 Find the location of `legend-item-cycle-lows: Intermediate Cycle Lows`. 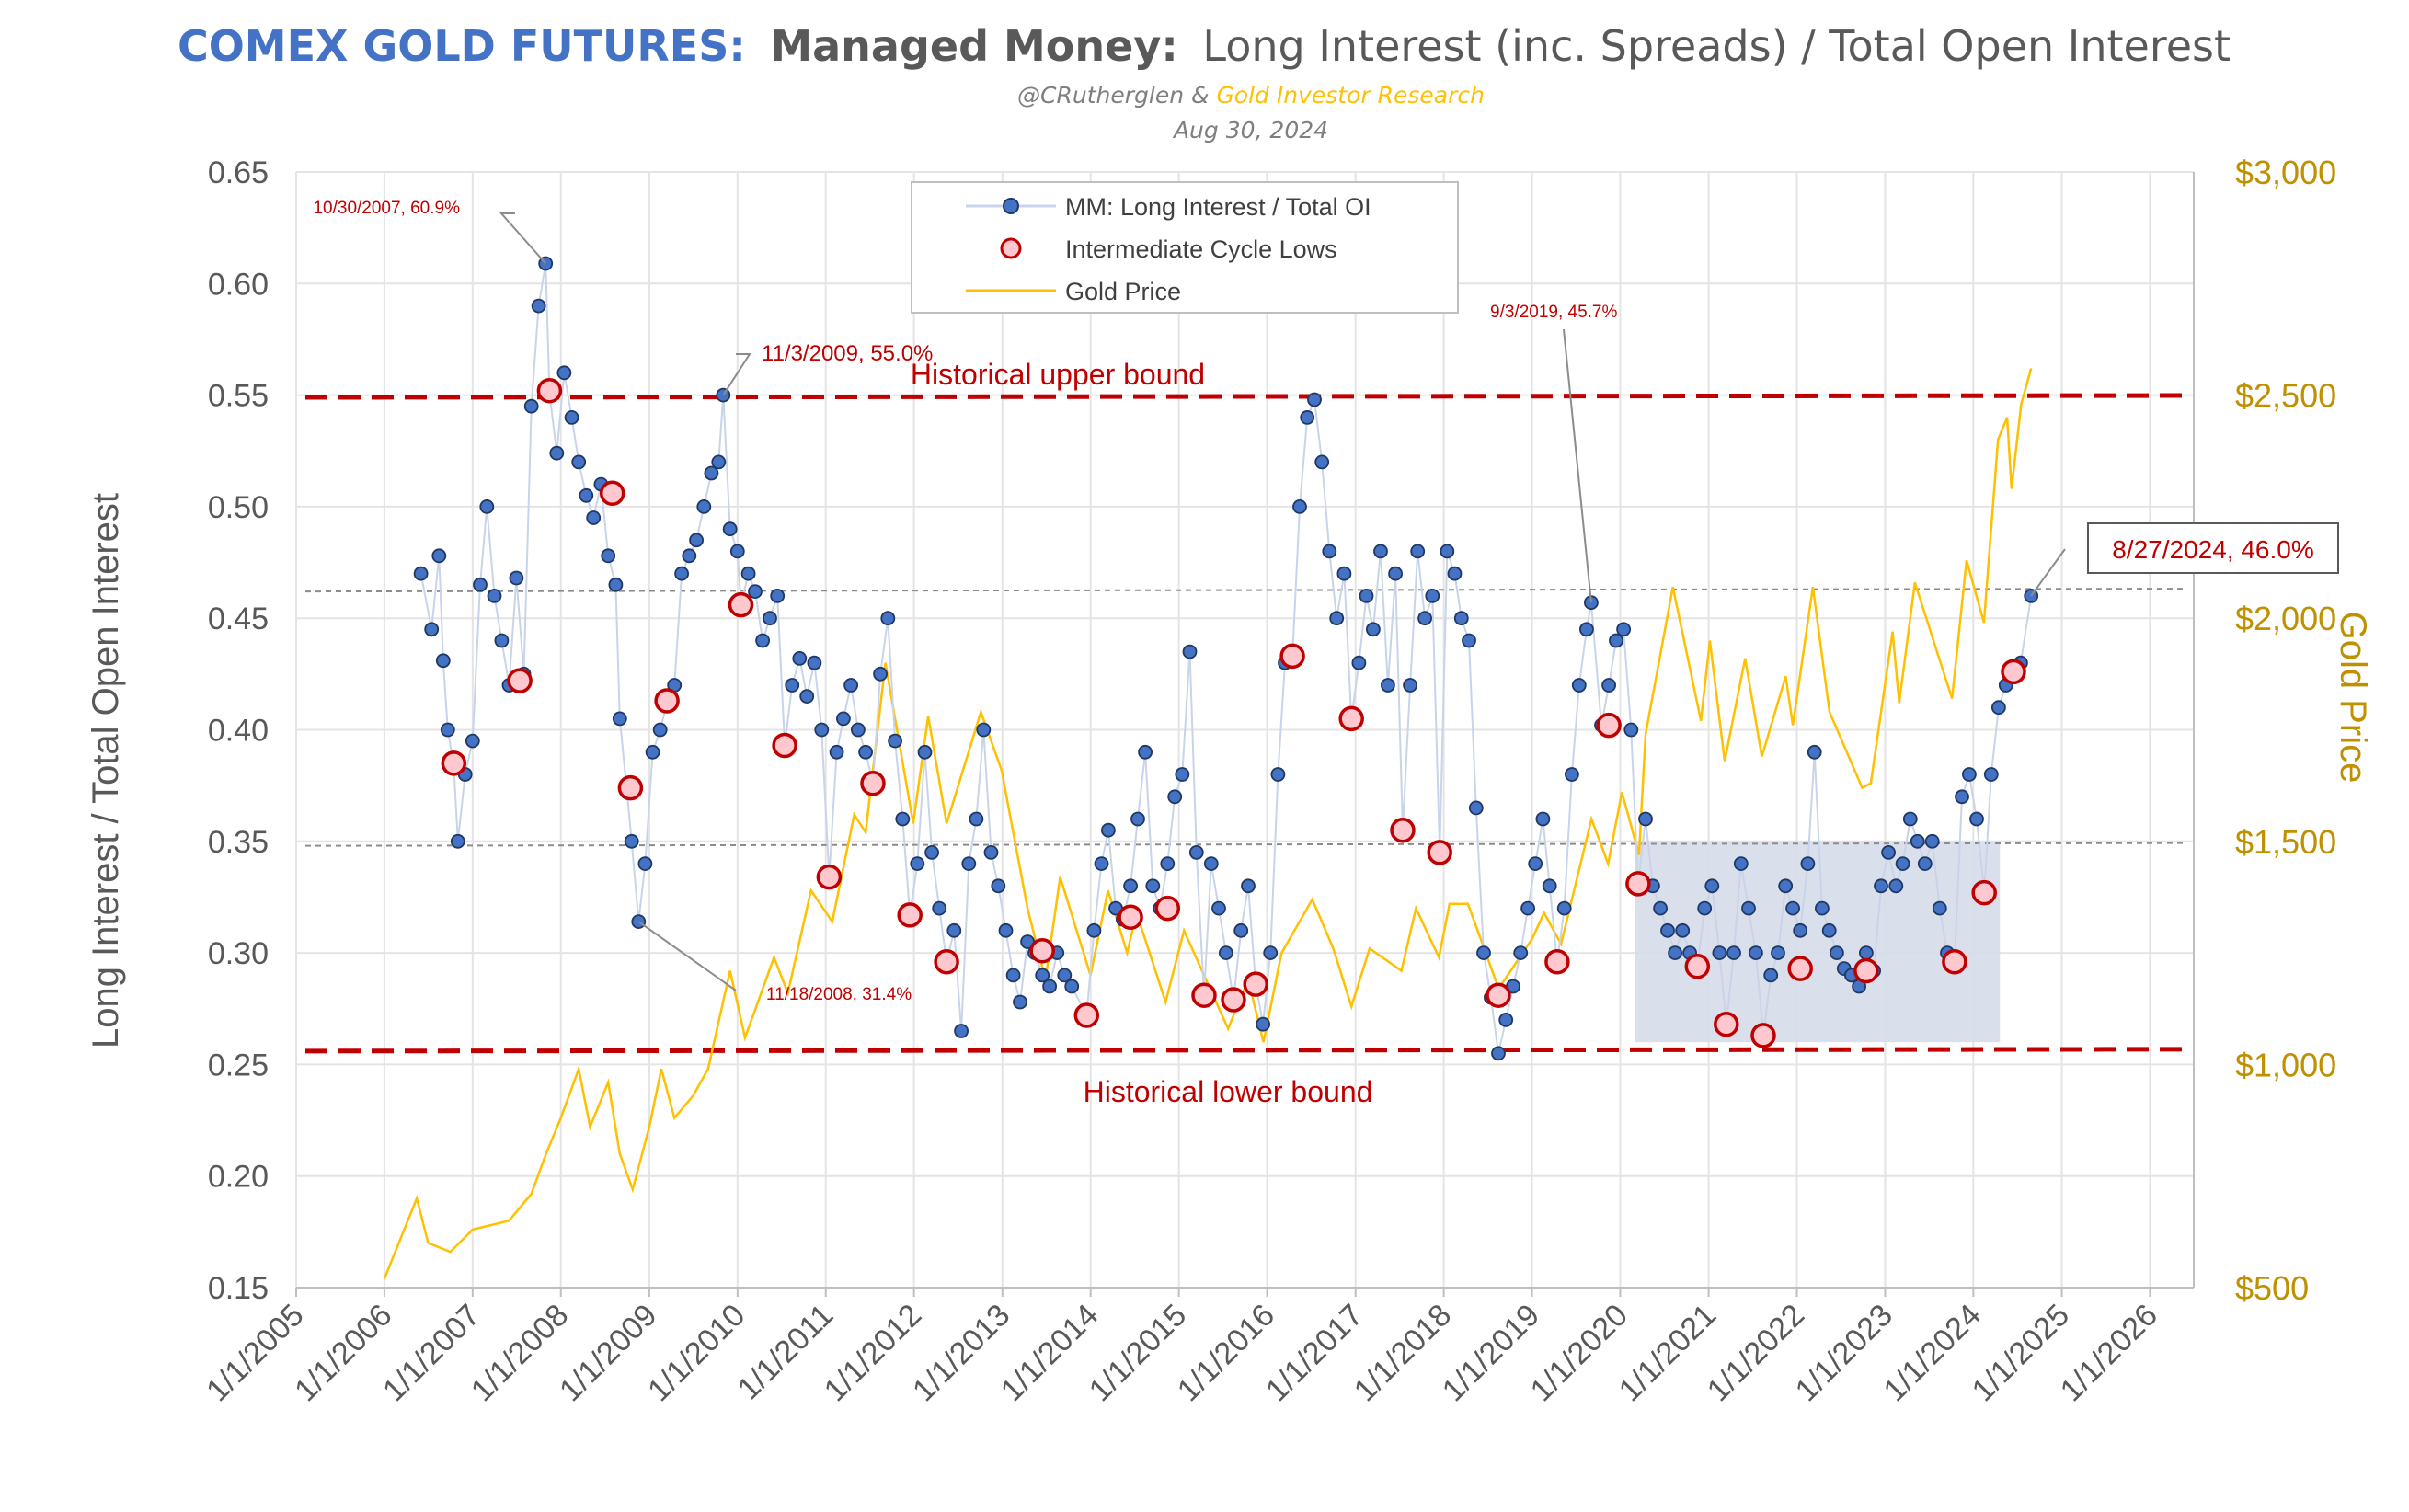

legend-item-cycle-lows: Intermediate Cycle Lows is located at coordinates (1168, 249).